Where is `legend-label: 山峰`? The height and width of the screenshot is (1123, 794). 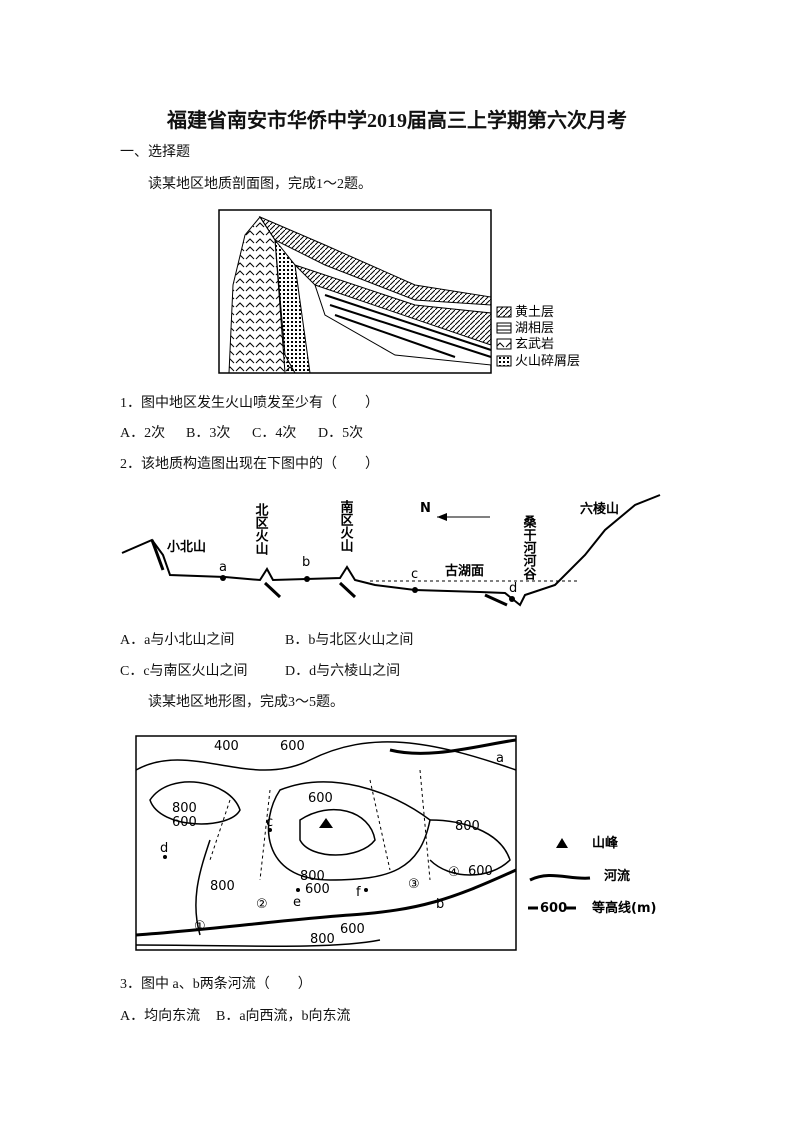
legend-label: 山峰 is located at coordinates (605, 843).